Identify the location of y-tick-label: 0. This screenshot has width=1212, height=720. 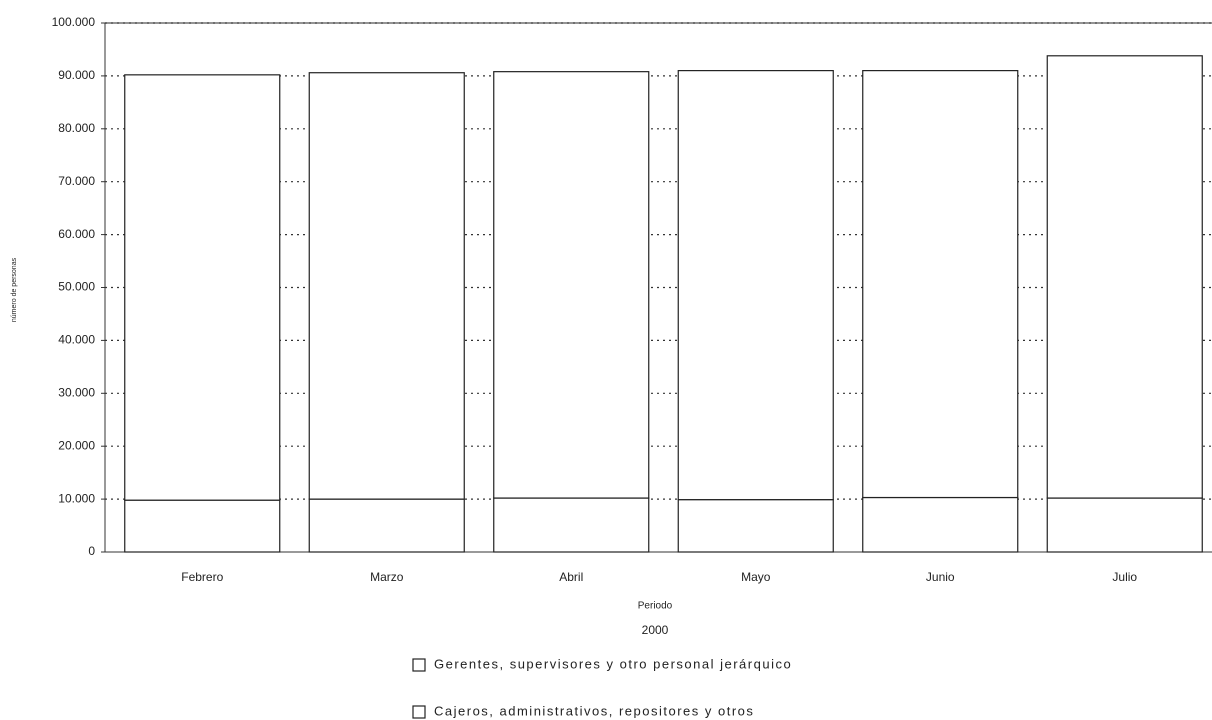
(91, 551).